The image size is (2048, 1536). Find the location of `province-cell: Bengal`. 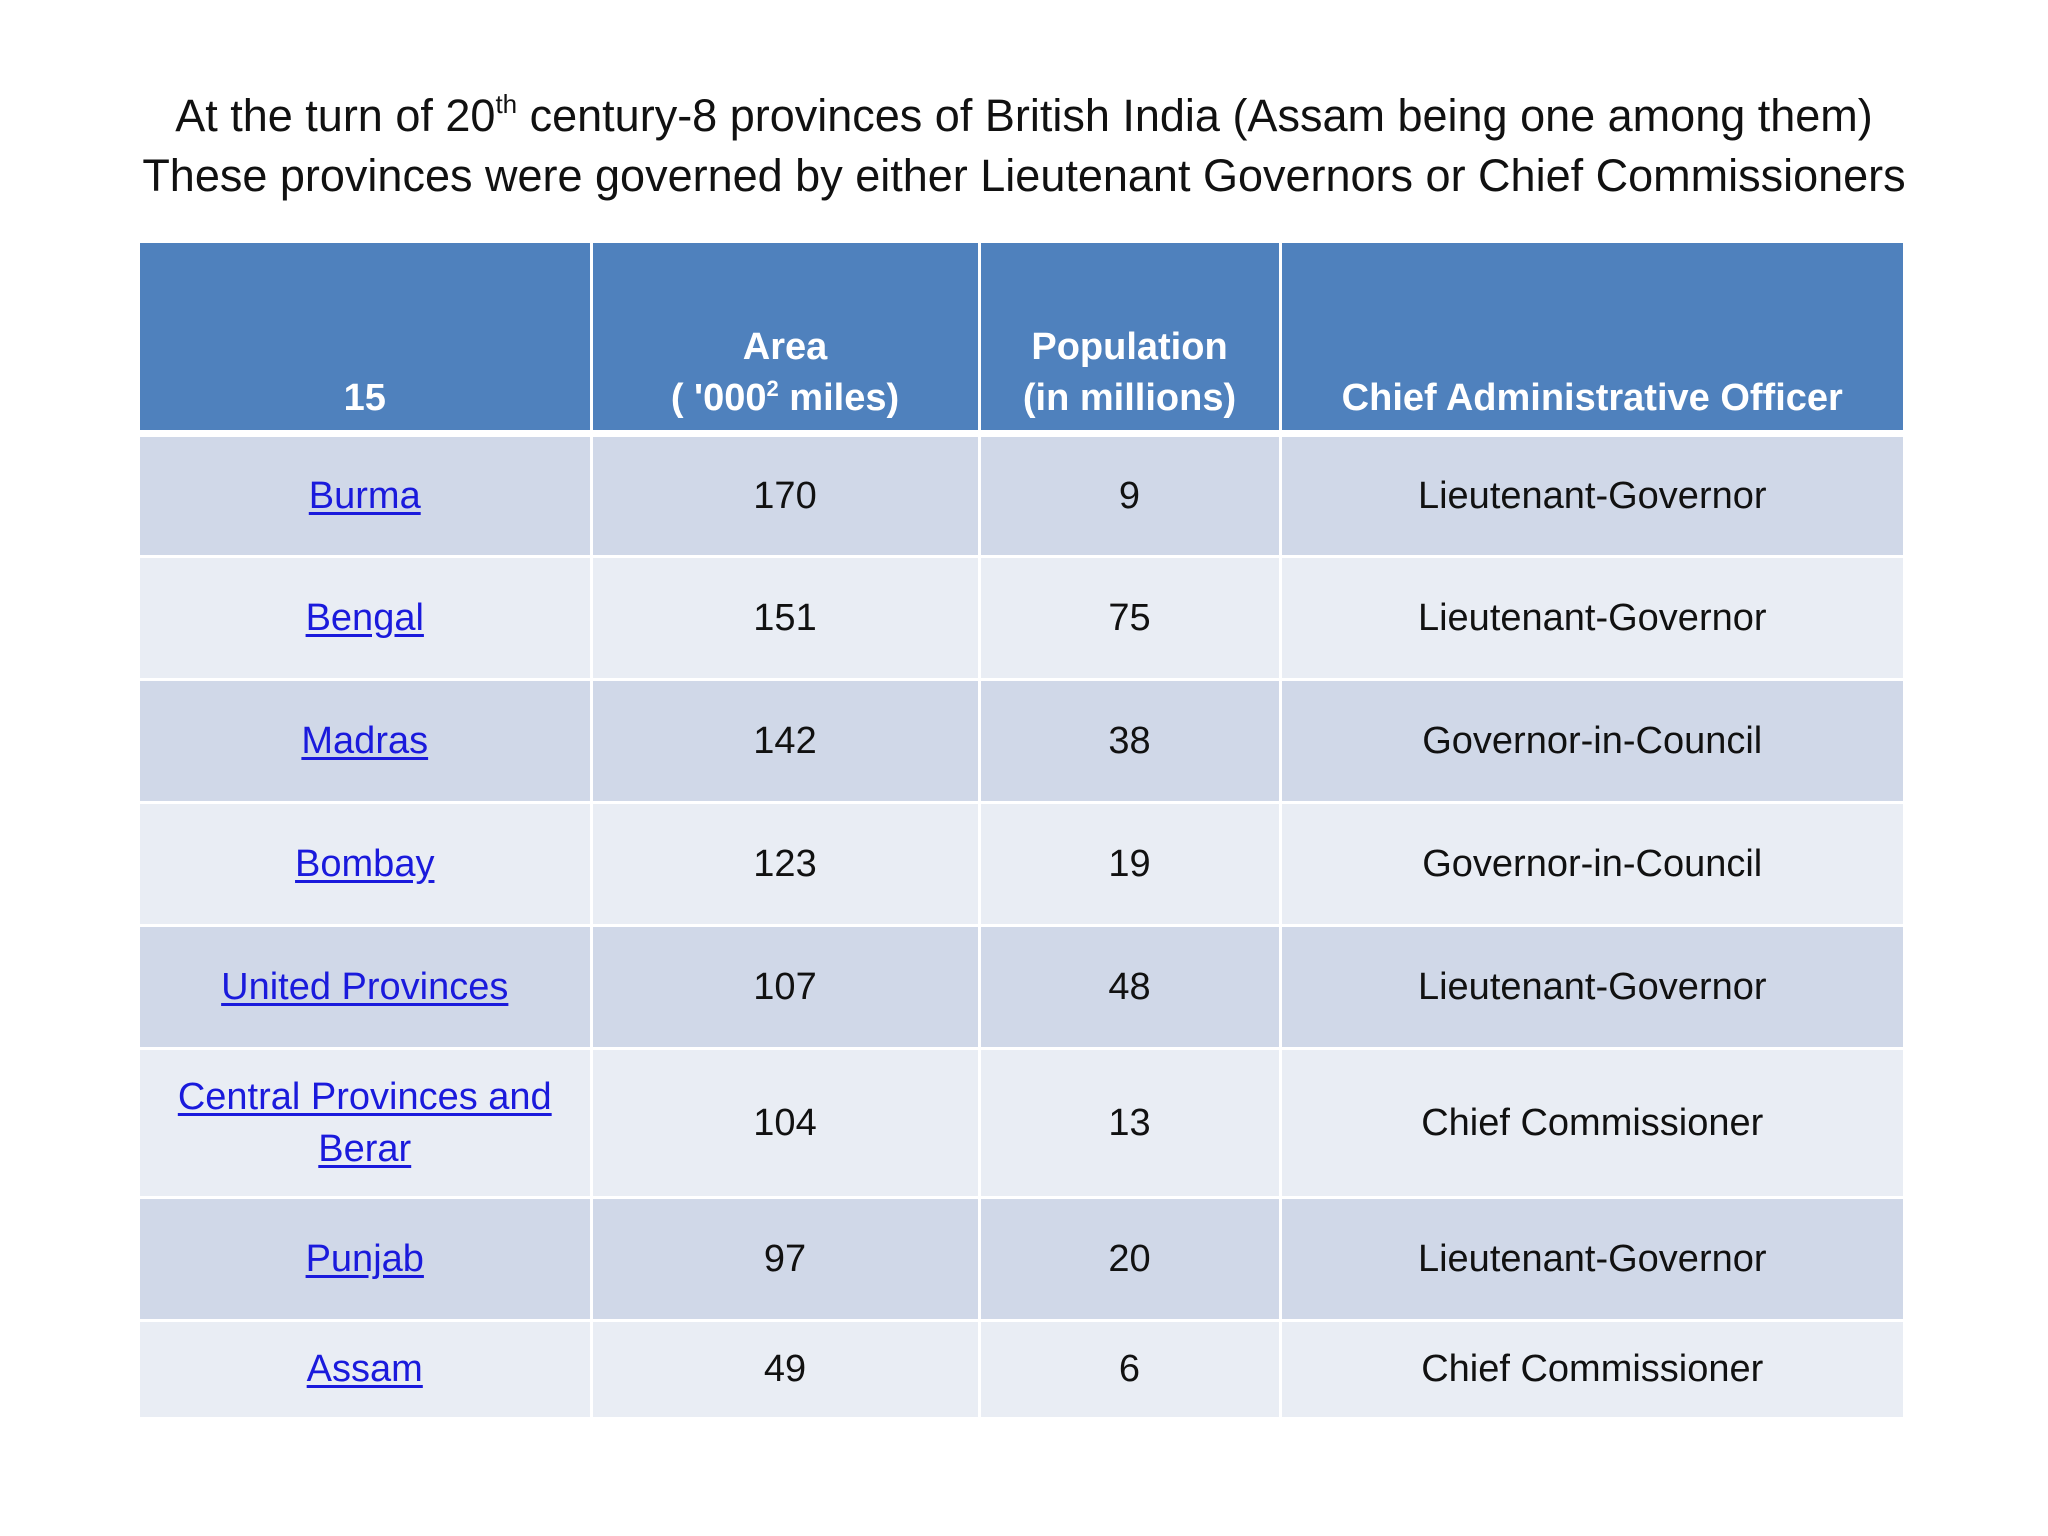

province-cell: Bengal is located at coordinates (366, 618).